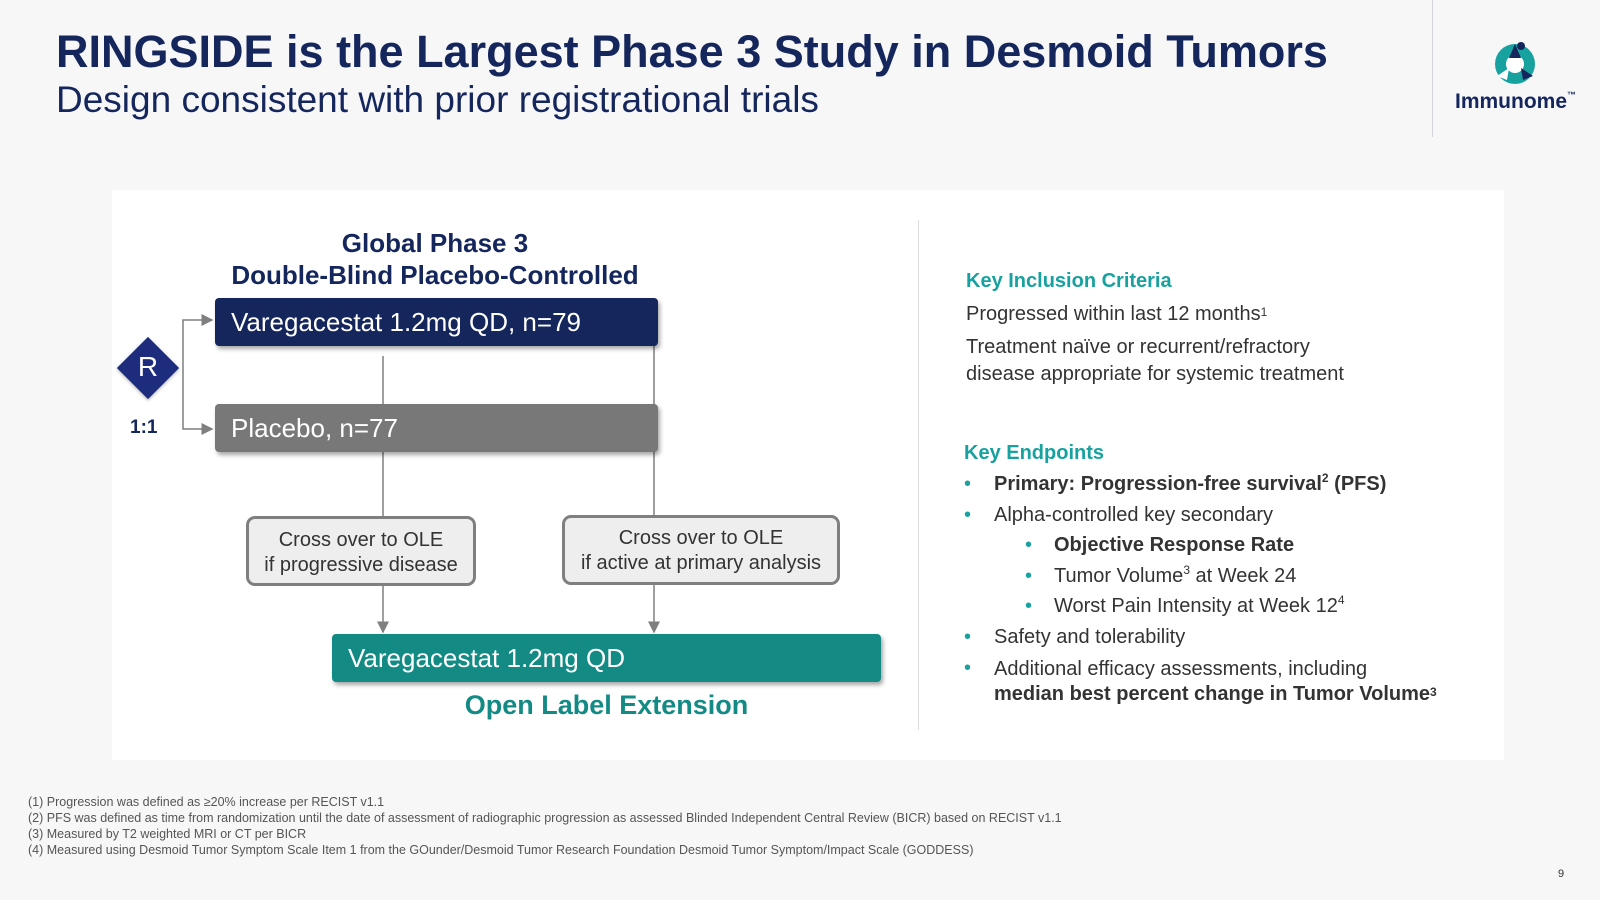 The image size is (1600, 900). What do you see at coordinates (1034, 453) in the screenshot?
I see `endpoints-heading: Key Endpoints` at bounding box center [1034, 453].